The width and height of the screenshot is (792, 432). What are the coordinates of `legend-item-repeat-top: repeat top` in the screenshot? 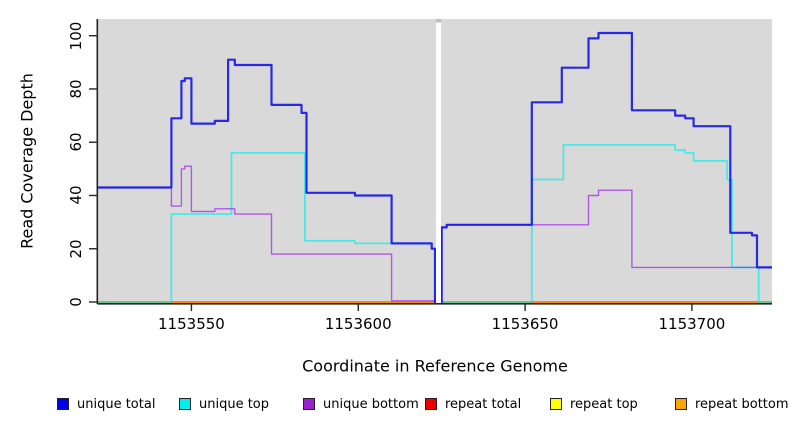 It's located at (594, 404).